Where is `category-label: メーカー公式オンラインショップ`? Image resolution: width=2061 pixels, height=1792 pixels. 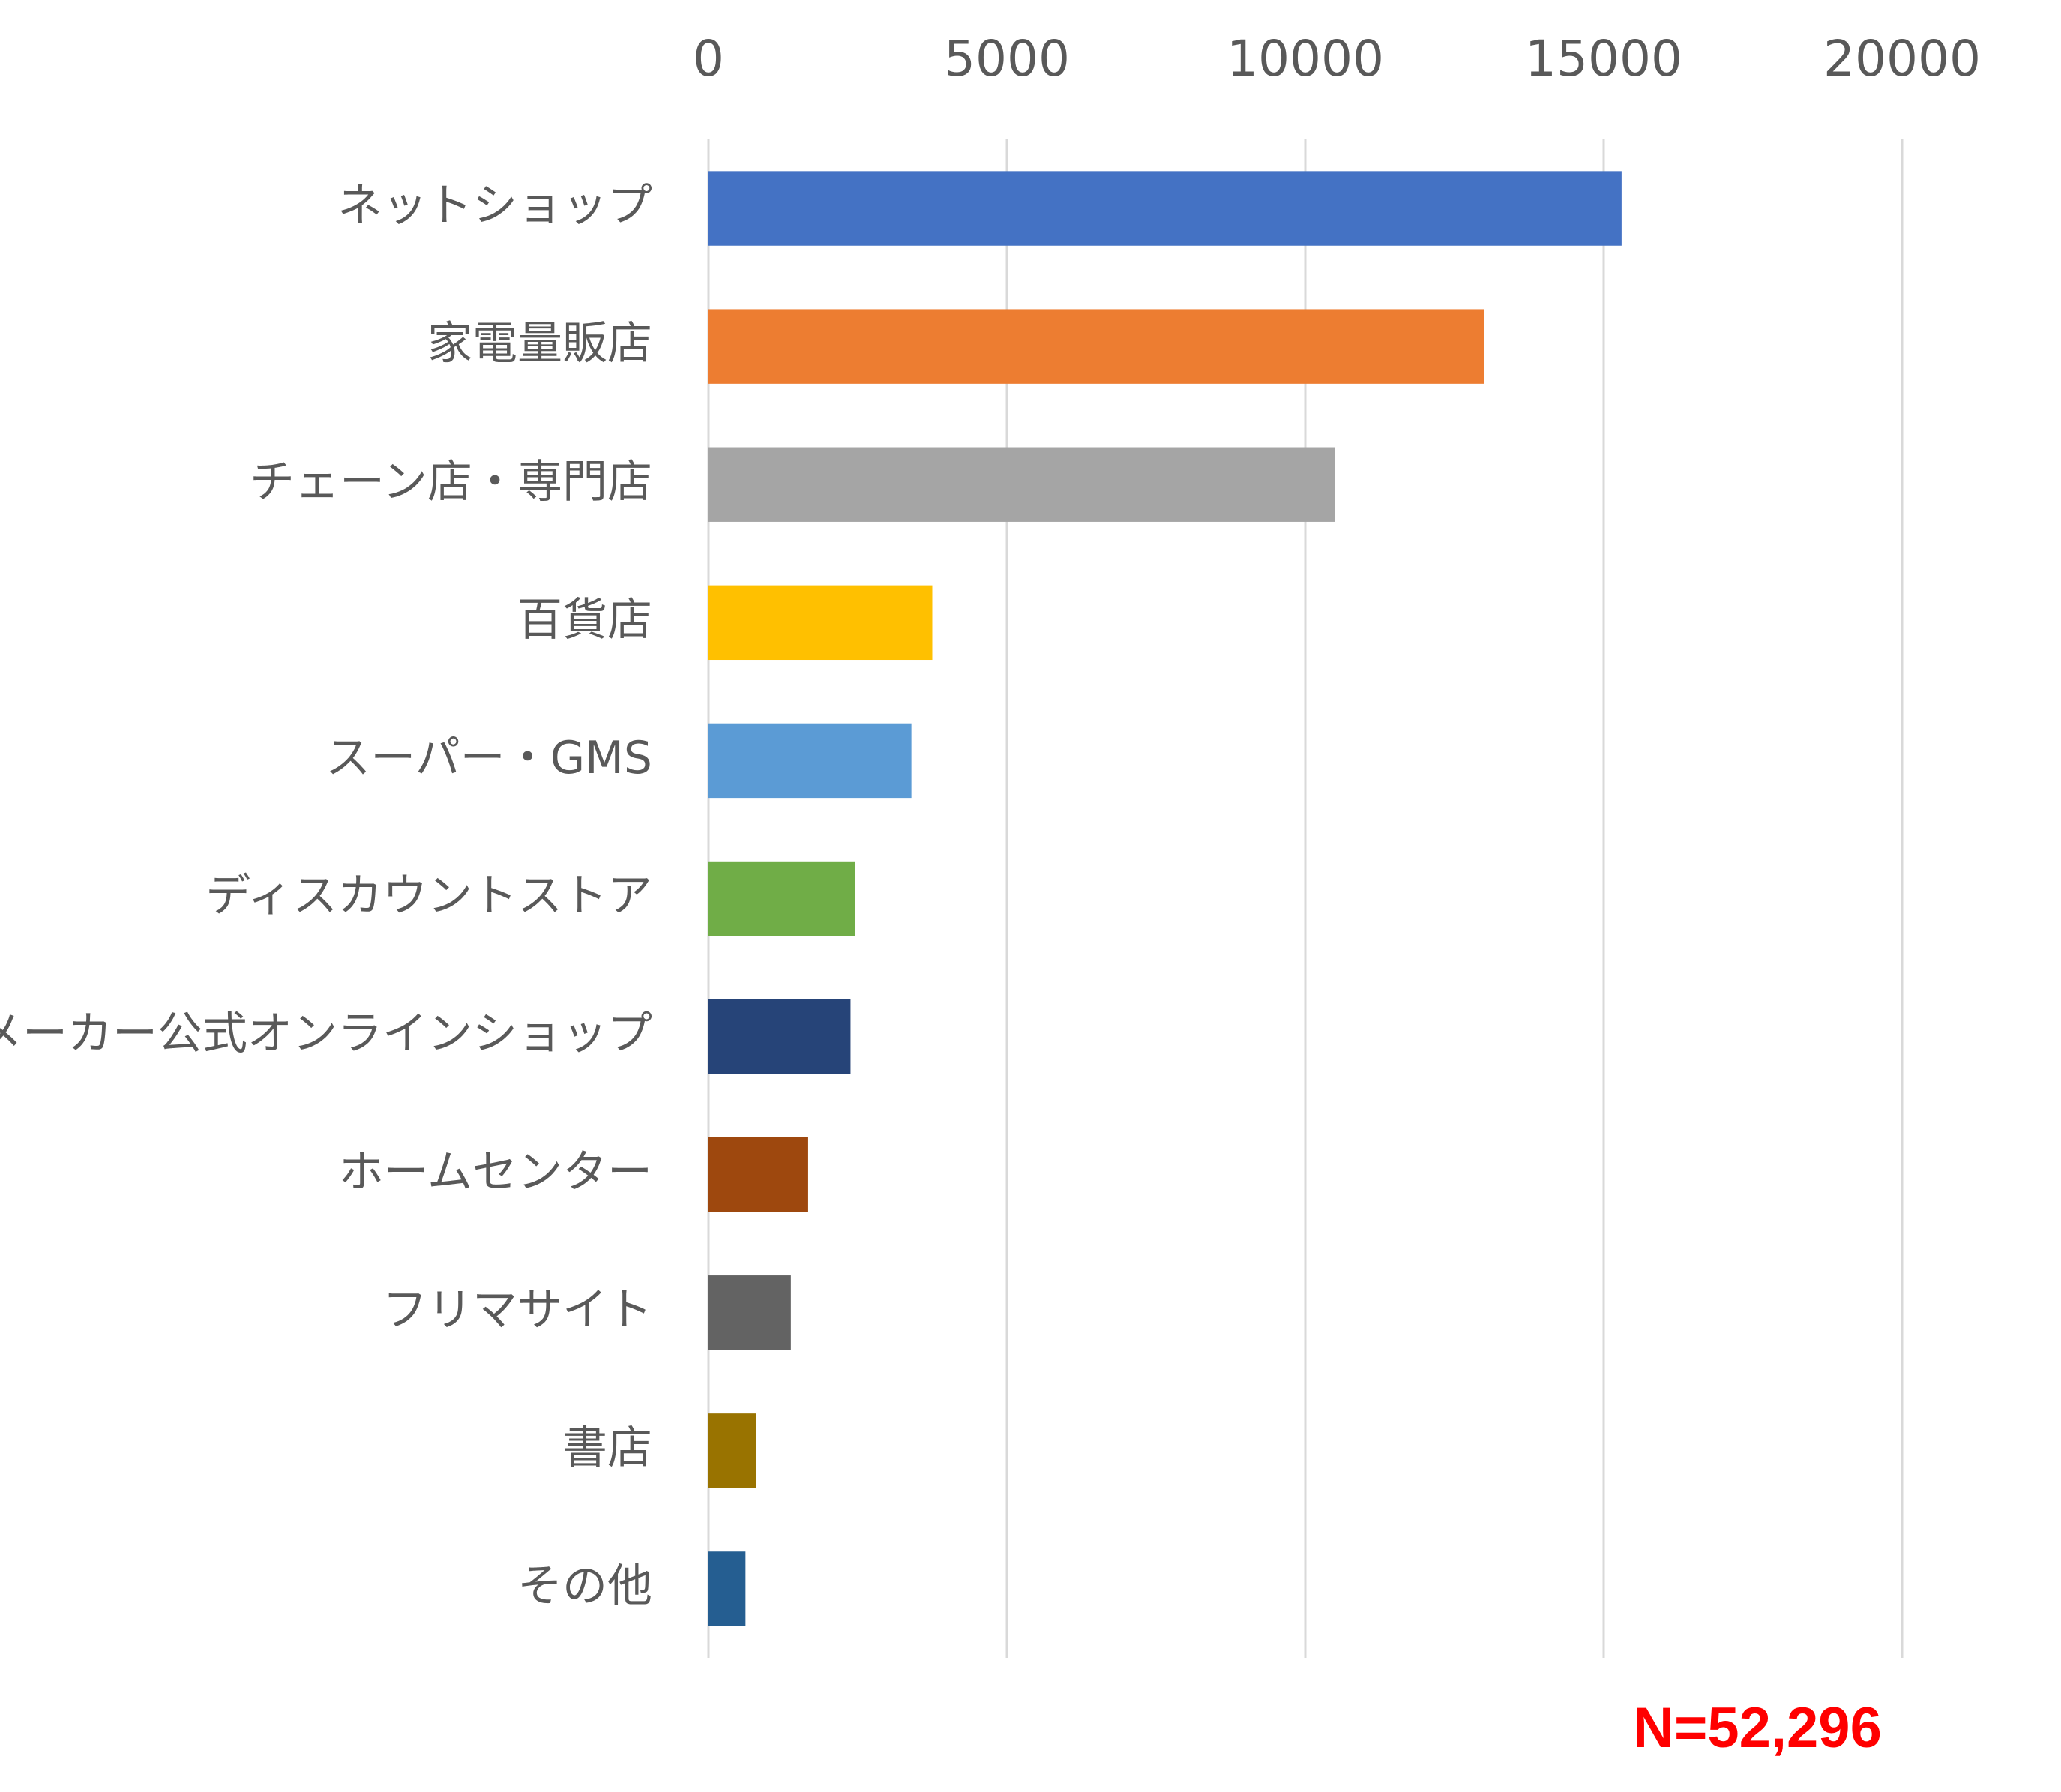
category-label: メーカー公式オンラインショップ is located at coordinates (326, 1034).